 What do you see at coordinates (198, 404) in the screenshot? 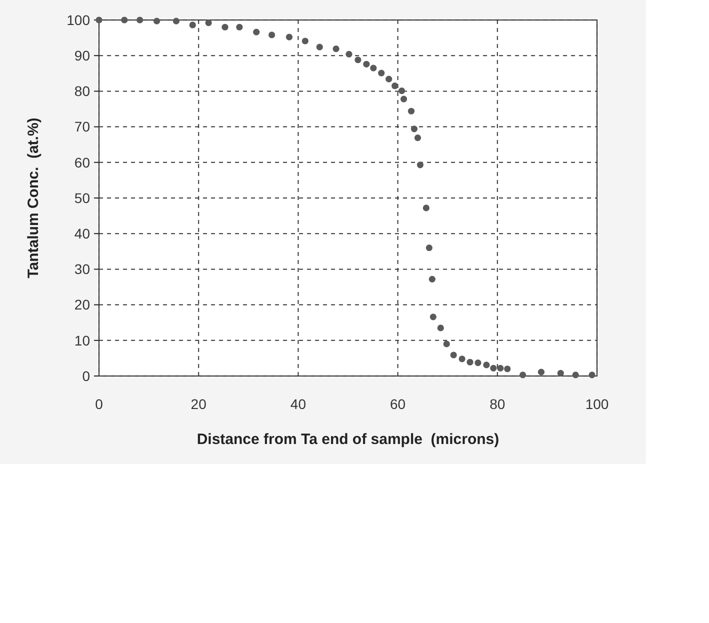
I see `x-tick-label: 20` at bounding box center [198, 404].